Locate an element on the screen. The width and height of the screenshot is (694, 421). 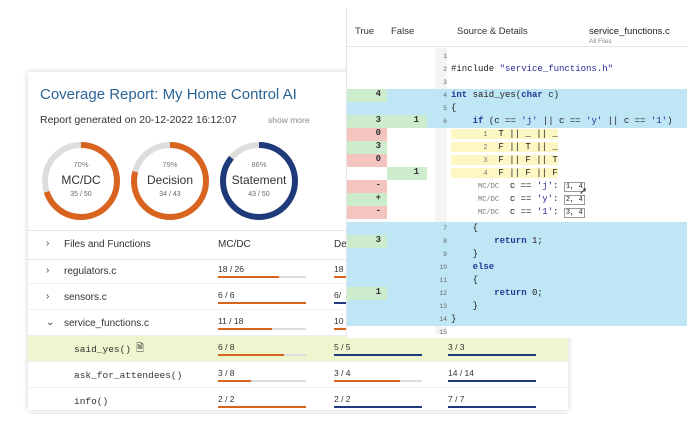
gauge-mcdc: 70% MC/DC 35 / 50 is located at coordinates (81, 181).